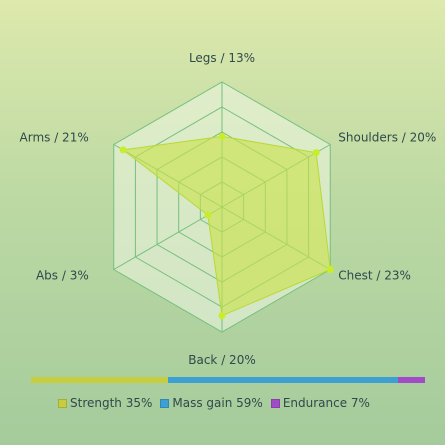 The height and width of the screenshot is (445, 445). What do you see at coordinates (62, 276) in the screenshot?
I see `axis-label: Abs / 3%` at bounding box center [62, 276].